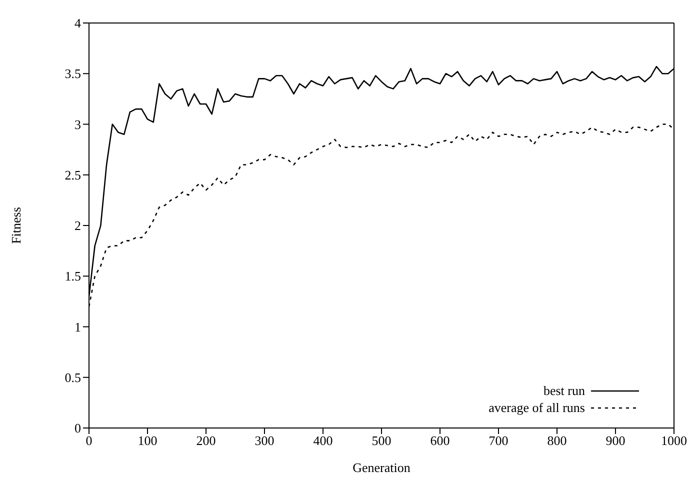 This screenshot has width=689, height=484. I want to click on y-tick-label: 3.5, so click(72, 74).